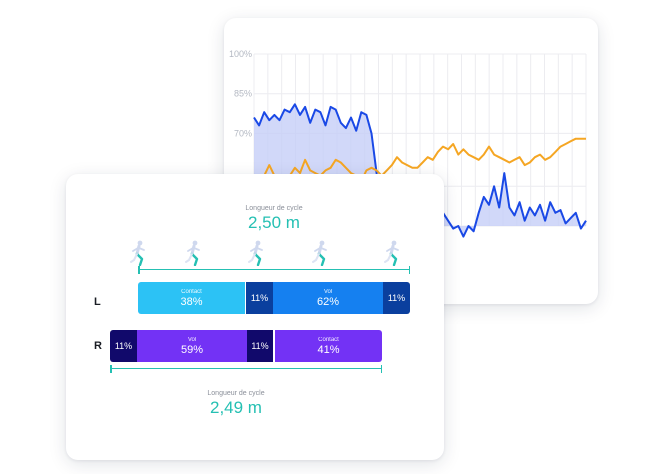 This screenshot has height=474, width=660. What do you see at coordinates (98, 346) in the screenshot?
I see `right-side-label: R` at bounding box center [98, 346].